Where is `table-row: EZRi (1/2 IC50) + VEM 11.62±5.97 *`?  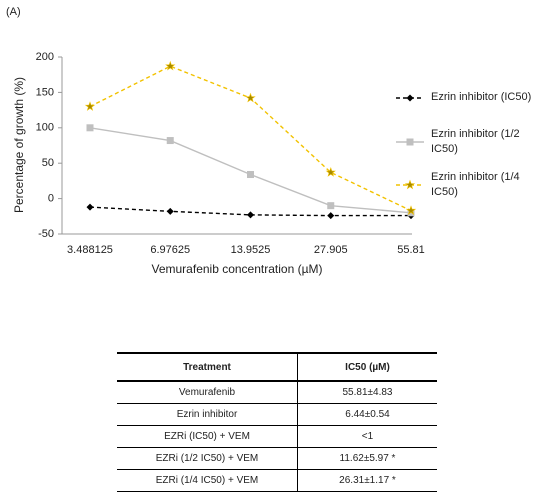
table-row: EZRi (1/2 IC50) + VEM 11.62±5.97 * is located at coordinates (277, 458).